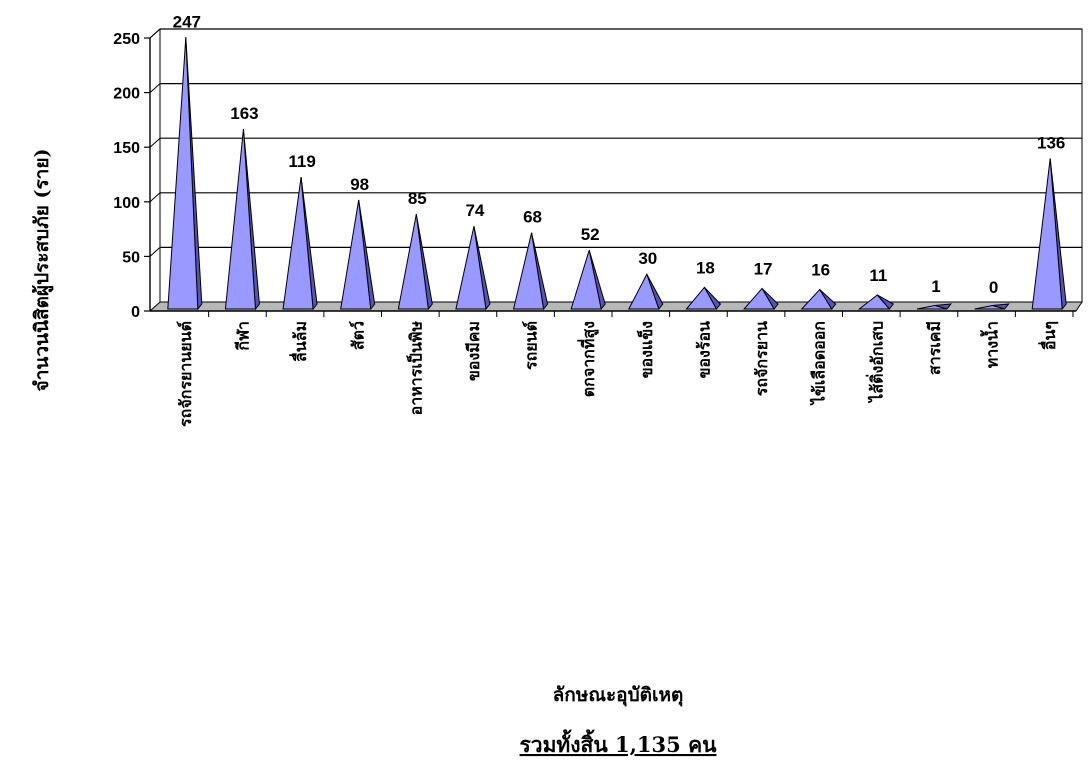  I want to click on data-label: 163, so click(244, 113).